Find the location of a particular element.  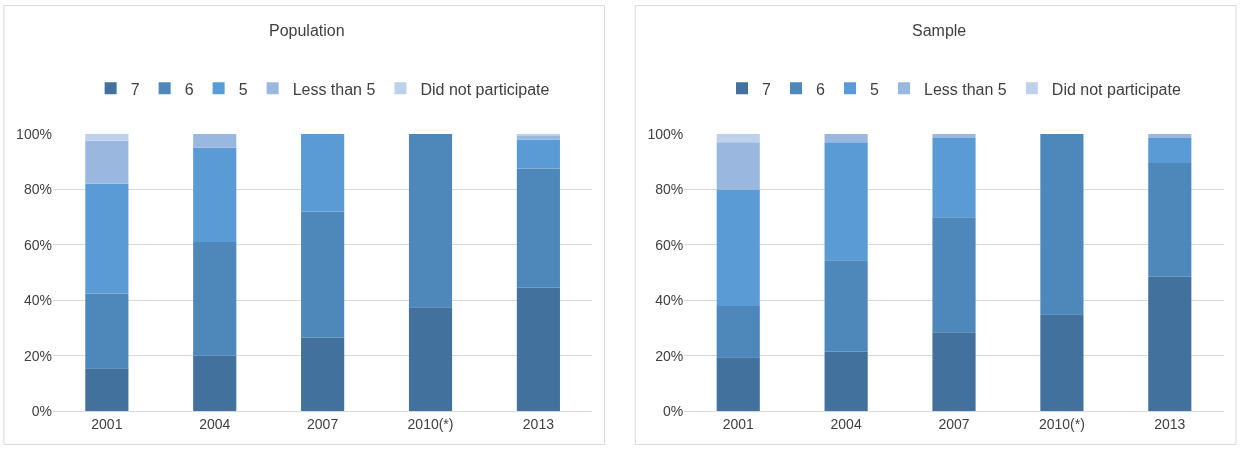

chart-title: Sample is located at coordinates (939, 30).